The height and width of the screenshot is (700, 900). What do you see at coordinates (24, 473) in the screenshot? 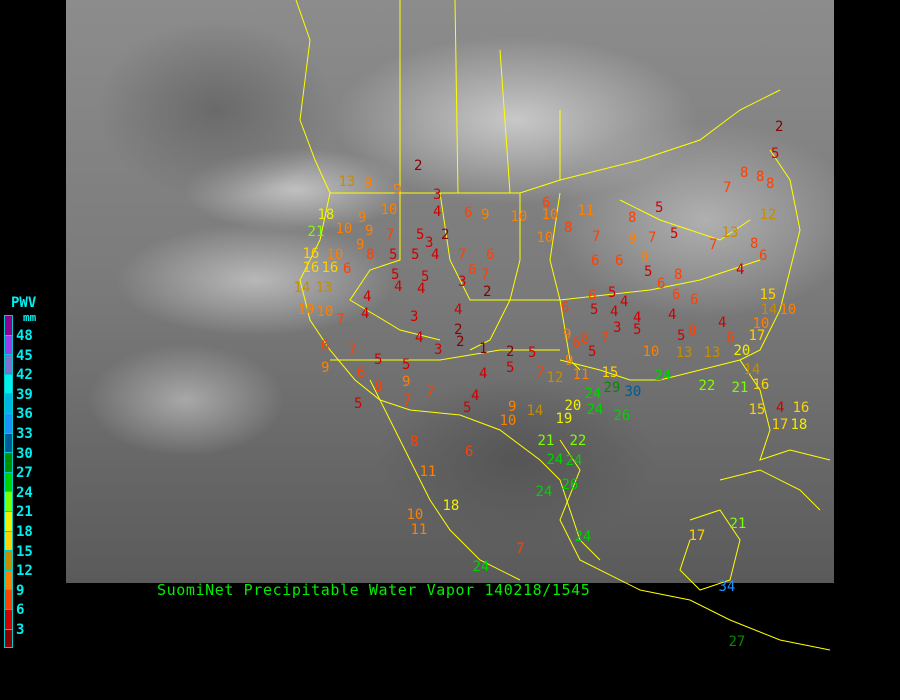
I see `legend-label: 27` at bounding box center [24, 473].